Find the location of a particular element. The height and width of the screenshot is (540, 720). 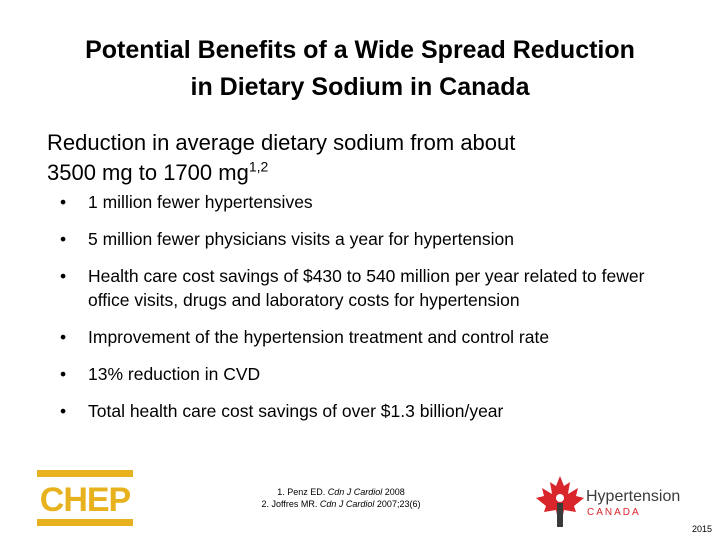

title-line-2: in Dietary Sodium in Canada is located at coordinates (360, 87).